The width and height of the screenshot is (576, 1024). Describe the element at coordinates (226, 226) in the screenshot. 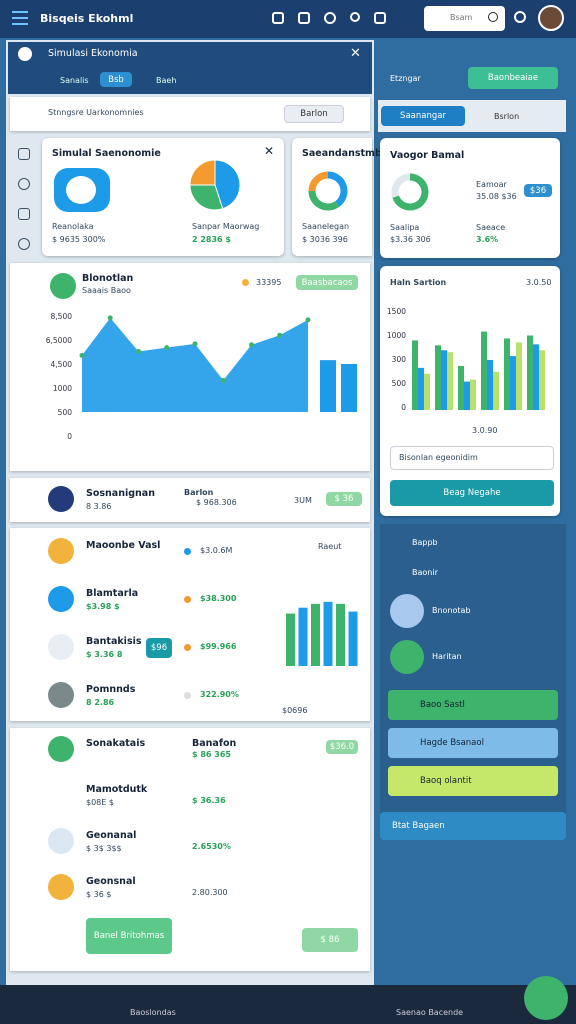

I see `label: Sanpar Maorwag` at that location.